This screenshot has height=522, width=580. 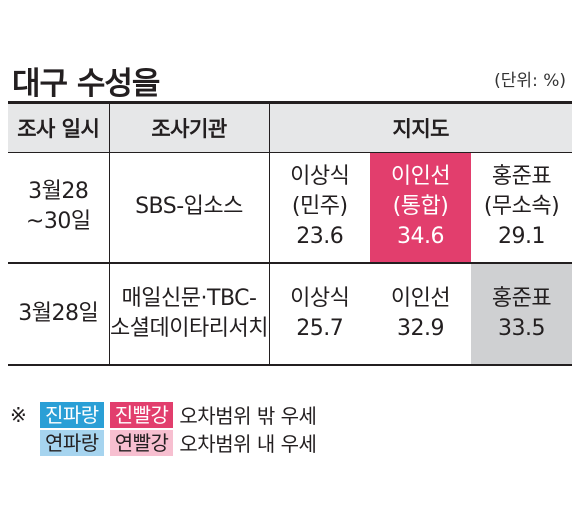 I want to click on legend-line-outside-margin: ※ 진파랑 진빨강 오차범위 밖 우세, so click(x=163, y=414).